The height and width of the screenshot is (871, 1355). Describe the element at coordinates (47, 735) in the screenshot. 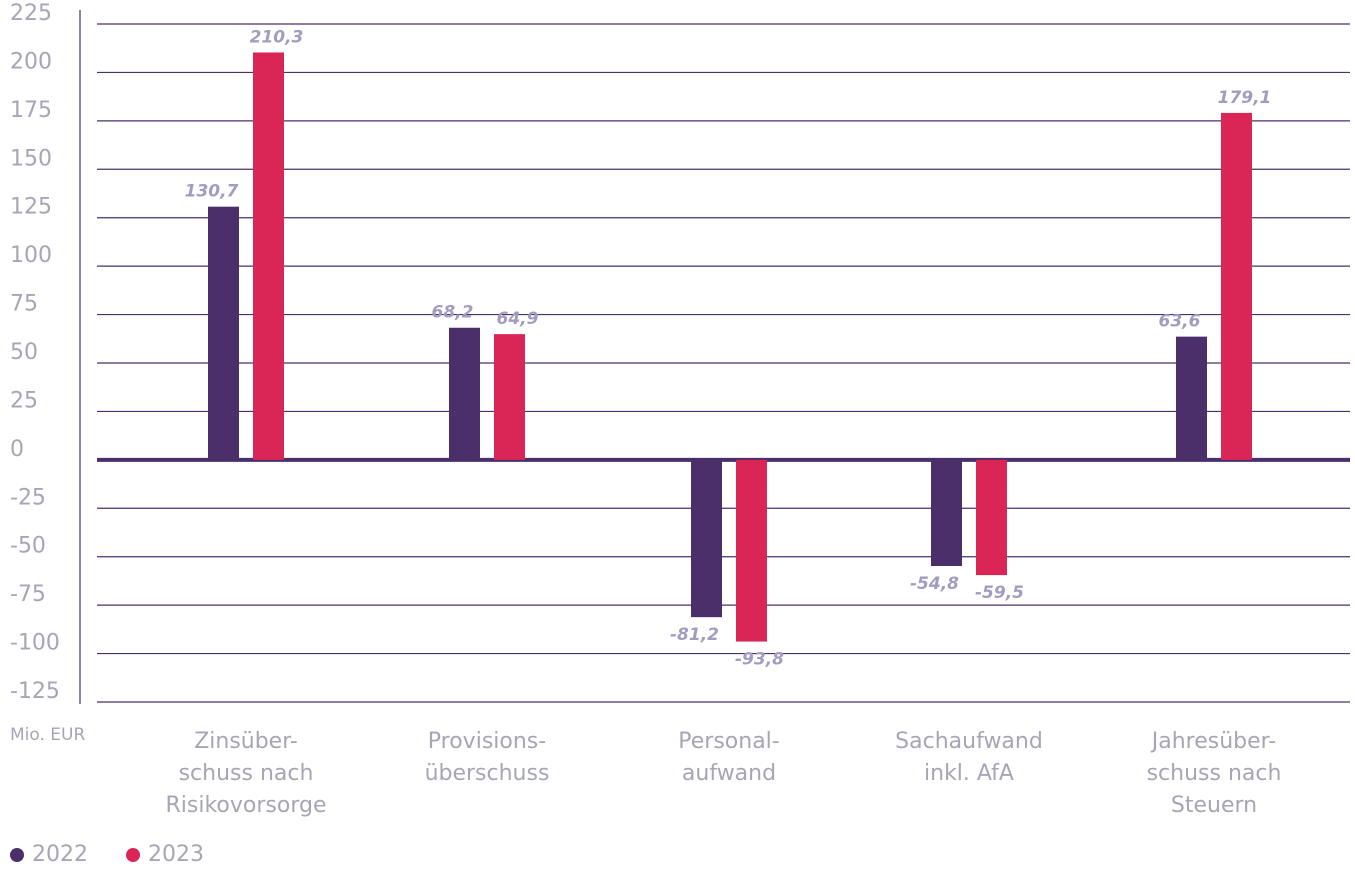

I see `unit-label: Mio. EUR` at that location.